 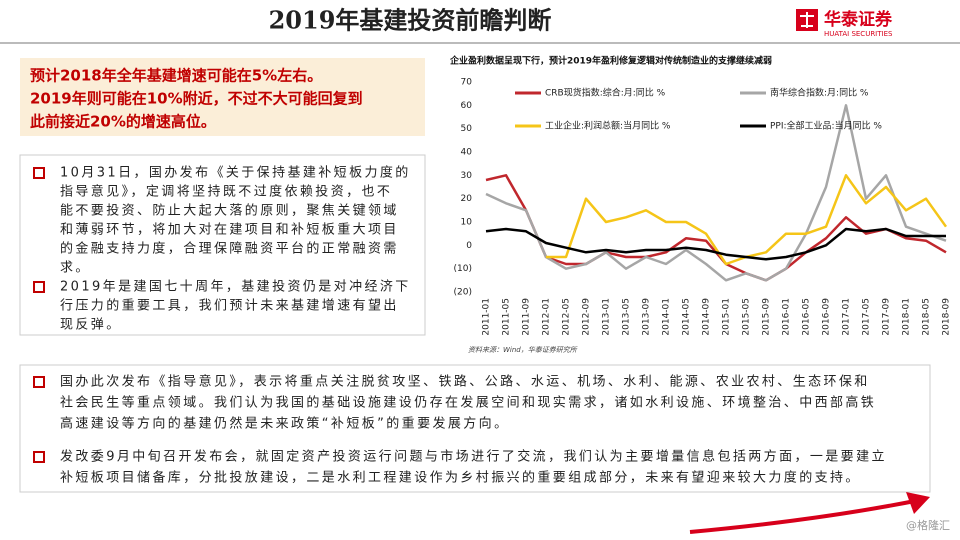 I want to click on x-tick-label: 2017-05, so click(x=867, y=317).